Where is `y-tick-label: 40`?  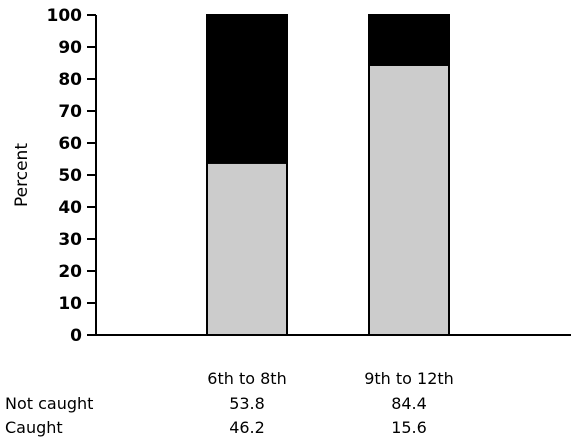 y-tick-label: 40 is located at coordinates (70, 208).